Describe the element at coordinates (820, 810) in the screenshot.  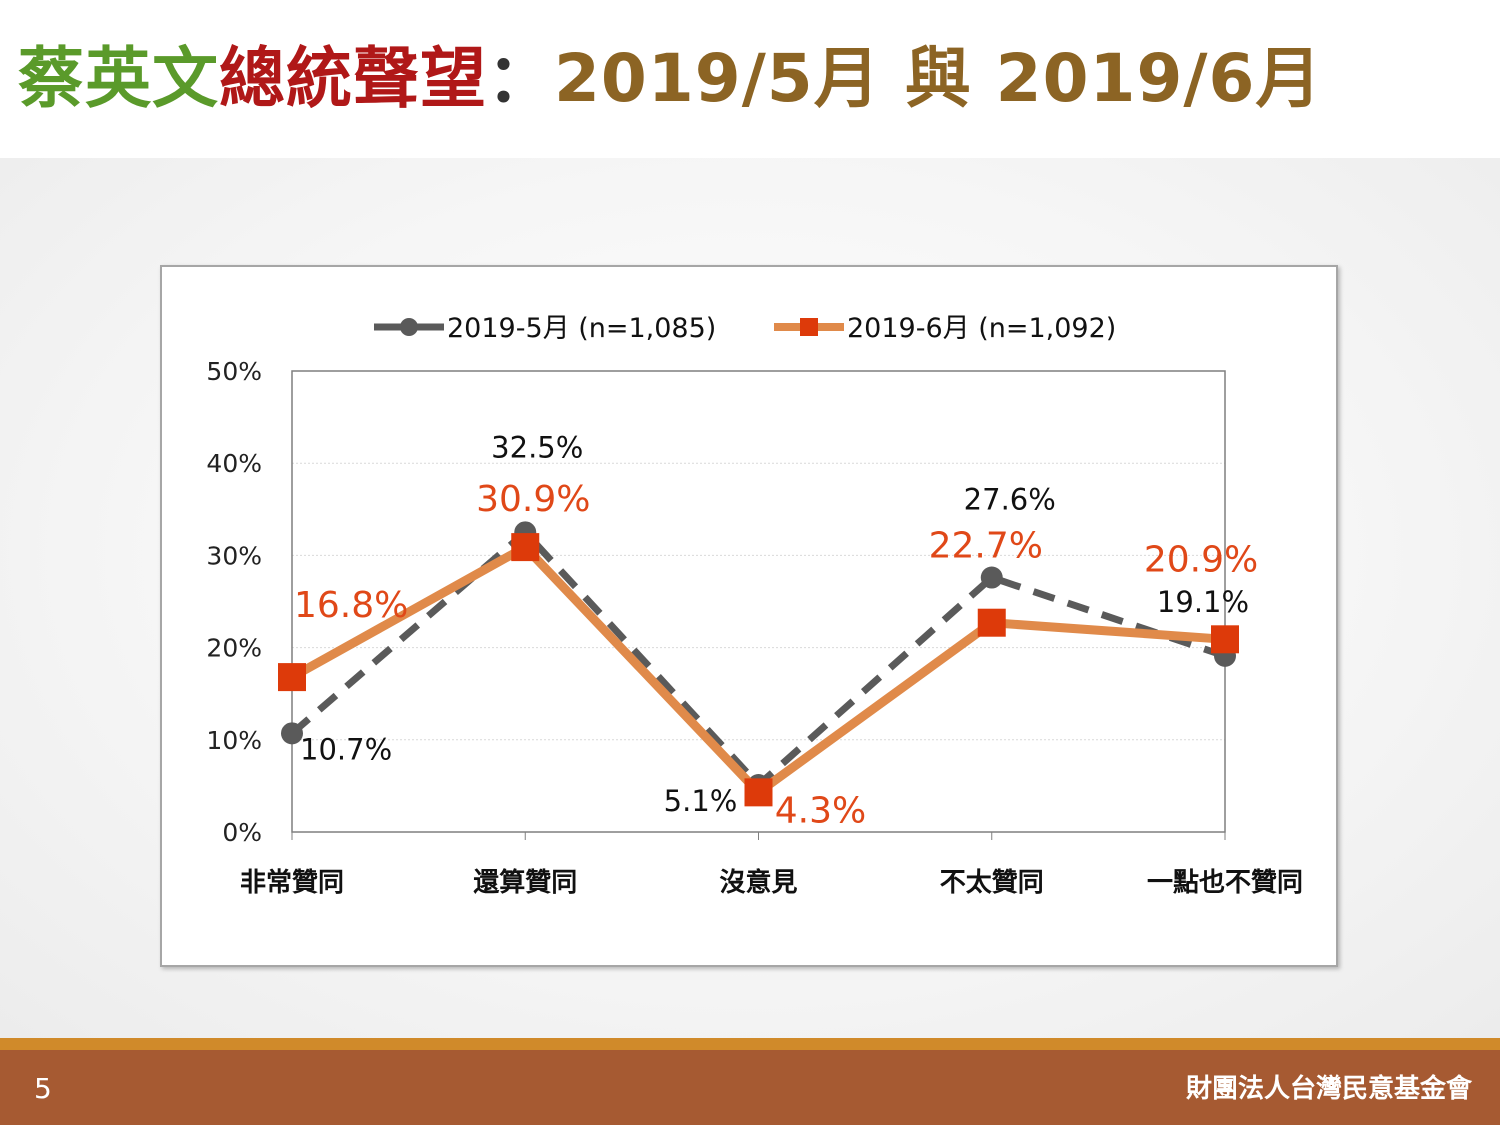
I see `data-label-june: 4.3%` at that location.